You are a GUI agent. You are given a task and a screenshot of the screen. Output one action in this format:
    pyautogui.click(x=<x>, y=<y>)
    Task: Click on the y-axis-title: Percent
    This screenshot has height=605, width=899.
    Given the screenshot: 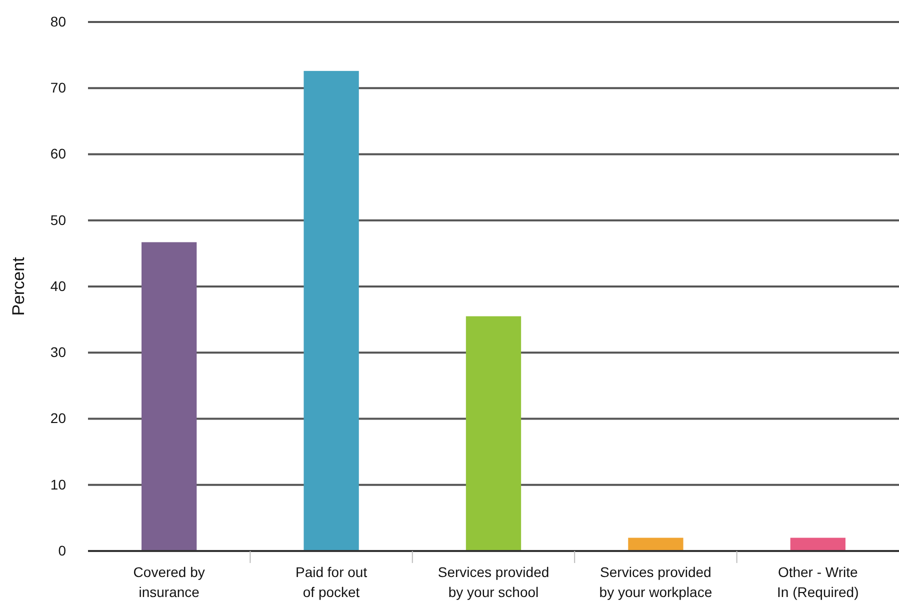 What is the action you would take?
    pyautogui.click(x=18, y=286)
    